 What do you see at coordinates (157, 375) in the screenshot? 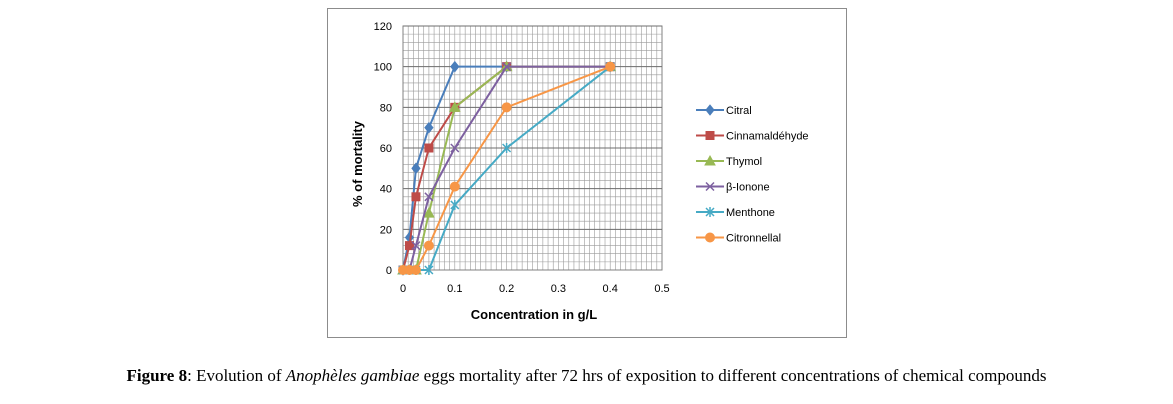
I see `figure-label: Figure 8` at bounding box center [157, 375].